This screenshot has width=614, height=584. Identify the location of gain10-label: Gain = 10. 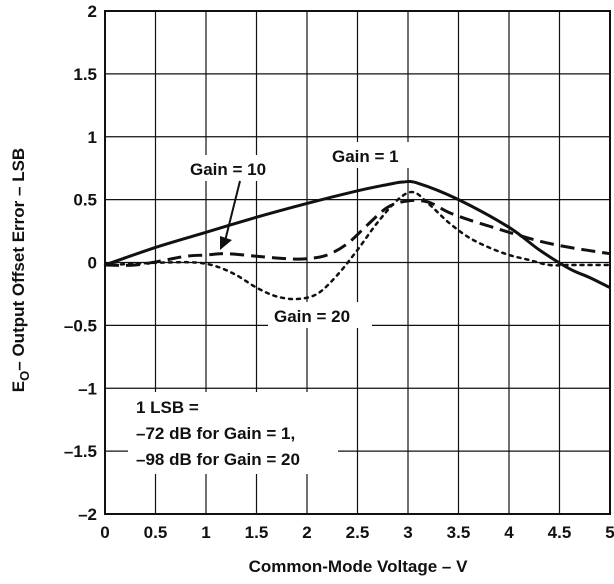
(228, 169).